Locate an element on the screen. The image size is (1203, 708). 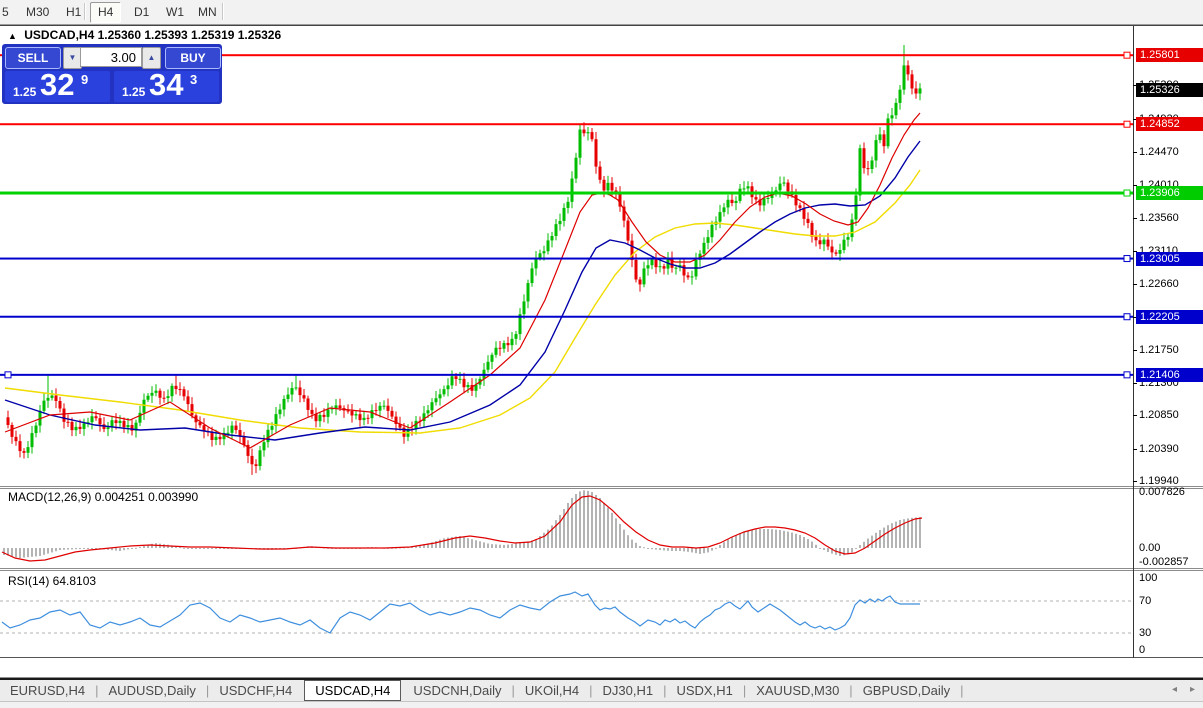
price-level-badge: 1.23005 is located at coordinates (1169, 258).